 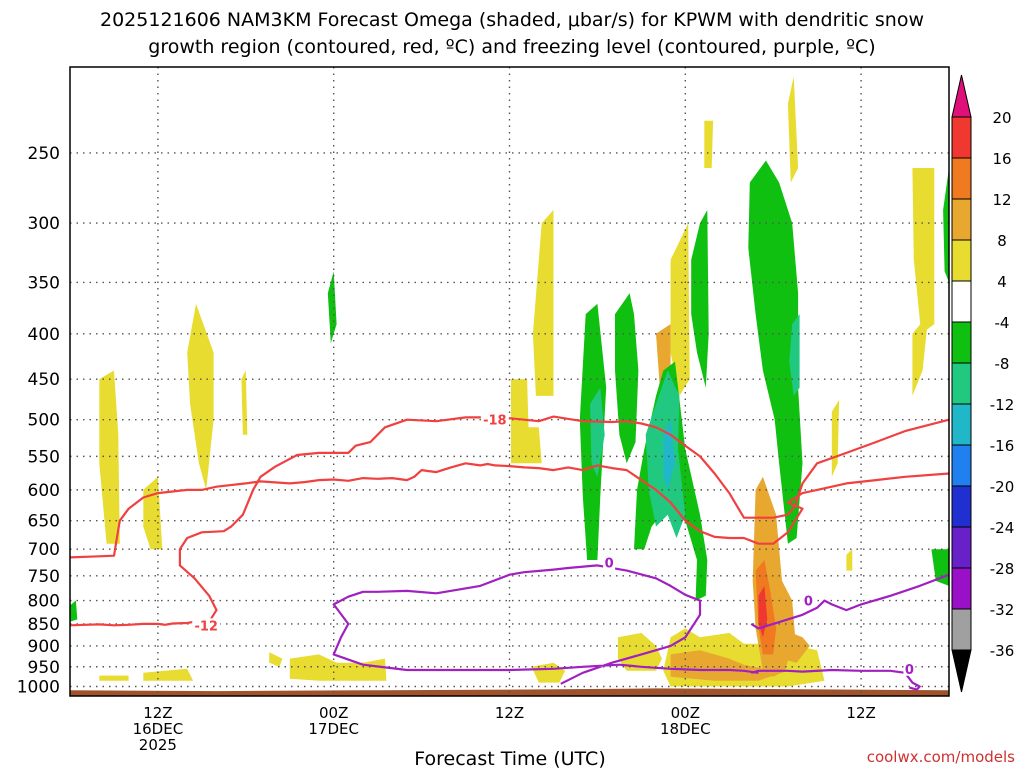 What do you see at coordinates (775, 352) in the screenshot?
I see `omega-region--4-6` at bounding box center [775, 352].